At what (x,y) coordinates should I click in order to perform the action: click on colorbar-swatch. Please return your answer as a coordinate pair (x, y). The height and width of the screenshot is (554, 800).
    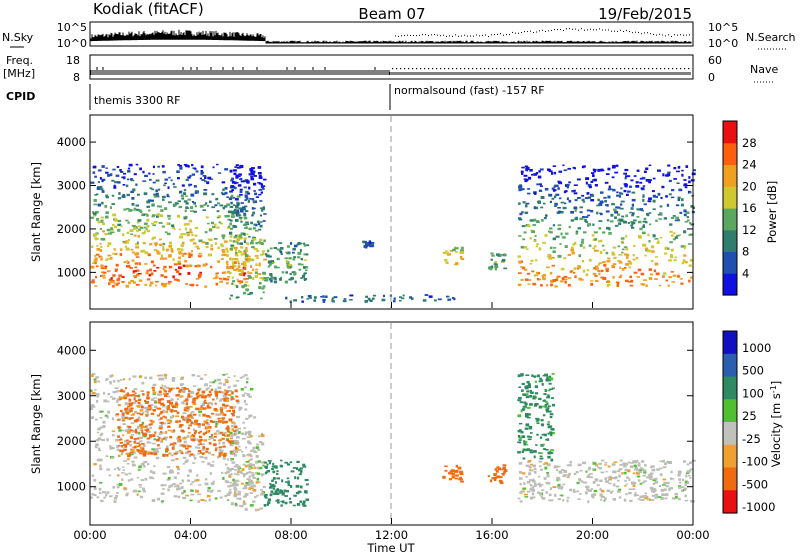
    Looking at the image, I should click on (730, 197).